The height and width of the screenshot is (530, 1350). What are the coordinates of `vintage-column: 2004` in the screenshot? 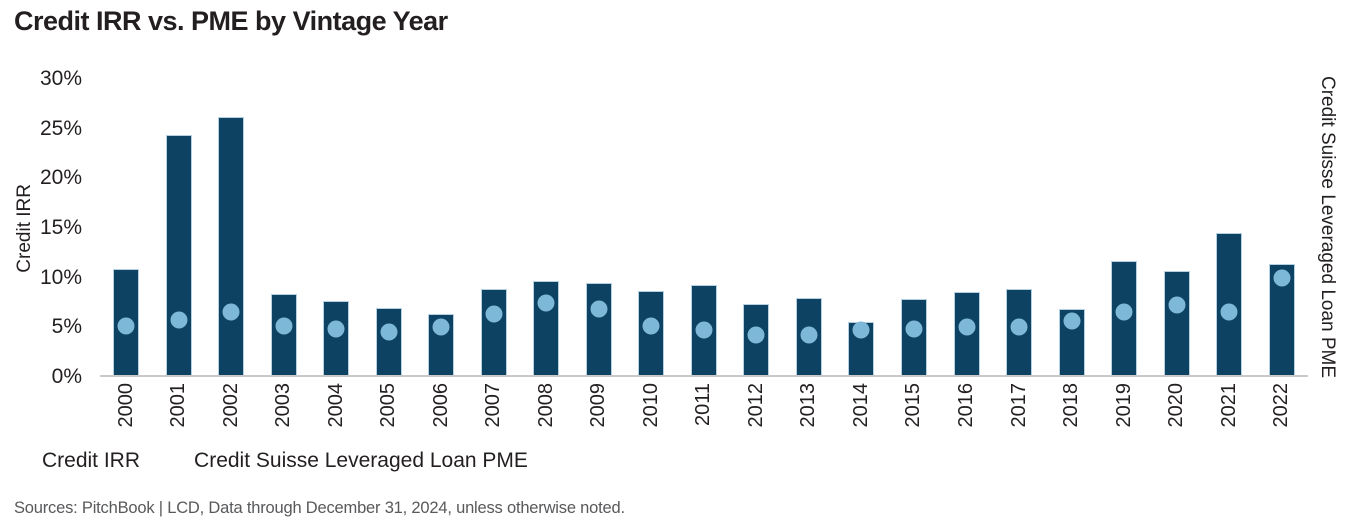 It's located at (336, 253).